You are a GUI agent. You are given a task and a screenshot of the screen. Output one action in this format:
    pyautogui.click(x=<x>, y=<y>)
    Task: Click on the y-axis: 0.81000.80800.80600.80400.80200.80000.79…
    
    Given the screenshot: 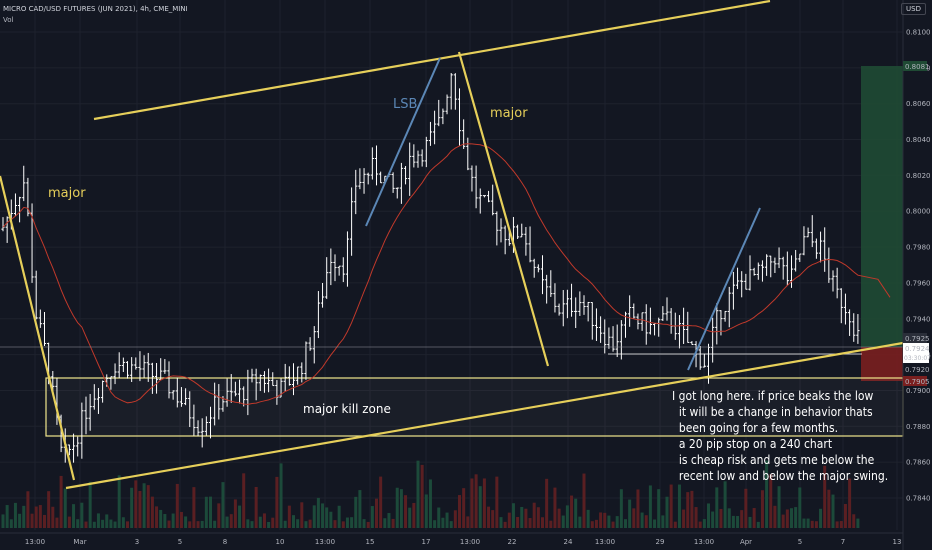 What is the action you would take?
    pyautogui.click(x=916, y=275)
    